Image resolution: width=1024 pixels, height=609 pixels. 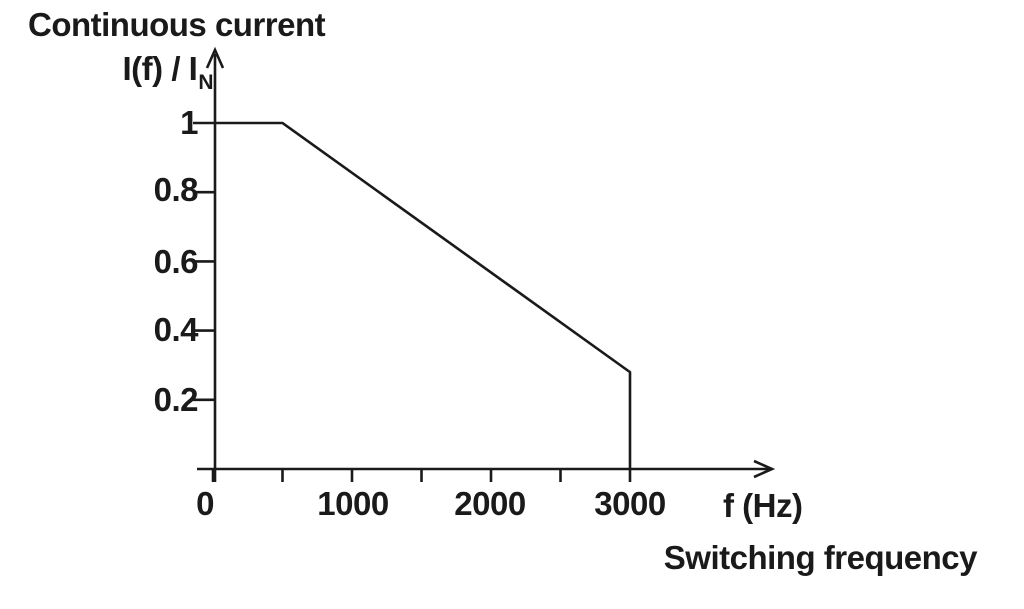 I want to click on y-tick-label-0-2: 0.2, so click(x=176, y=399).